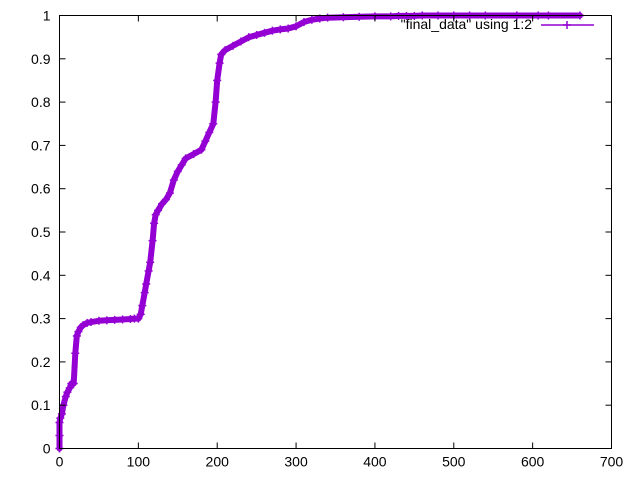 This screenshot has height=480, width=640. I want to click on y-tick-label: 0.6, so click(41, 189).